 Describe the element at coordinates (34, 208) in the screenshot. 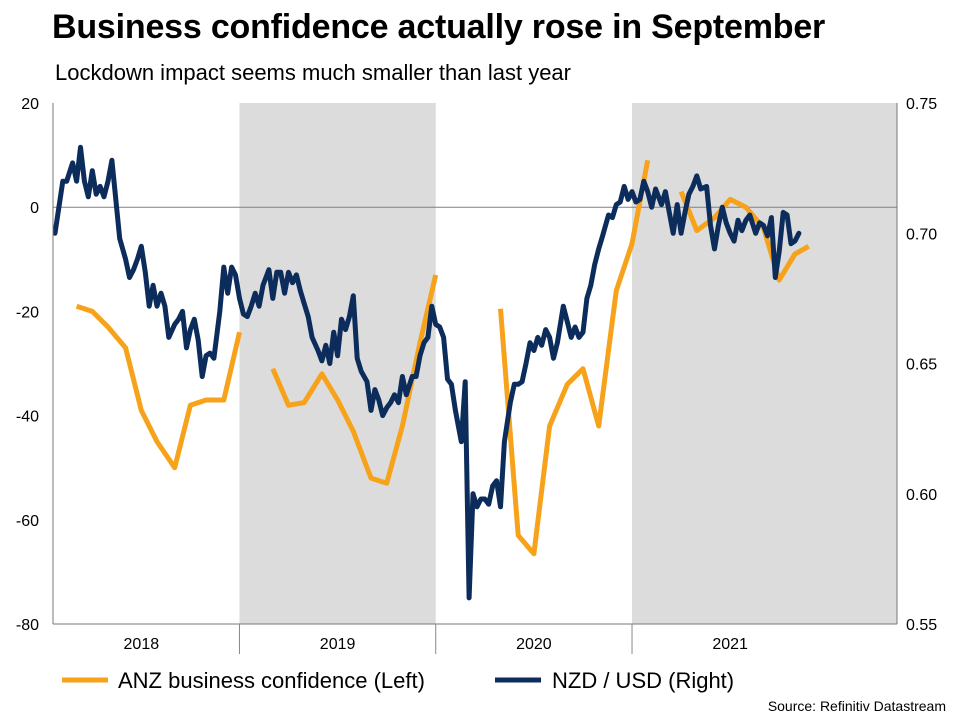

I see `left-y-tick-label: 0` at that location.